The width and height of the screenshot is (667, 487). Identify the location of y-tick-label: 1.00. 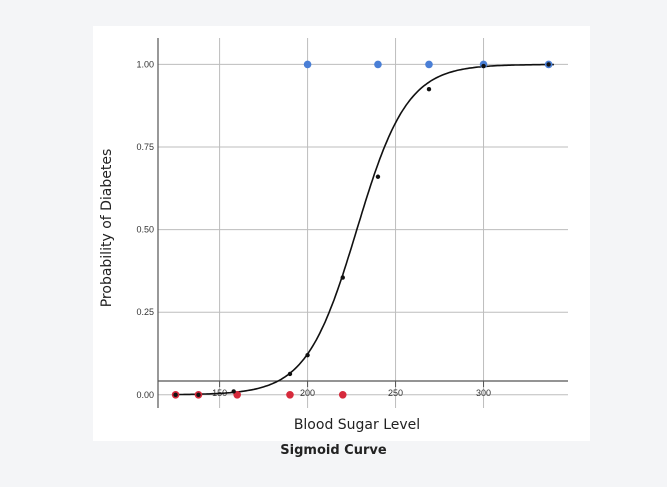
(145, 64).